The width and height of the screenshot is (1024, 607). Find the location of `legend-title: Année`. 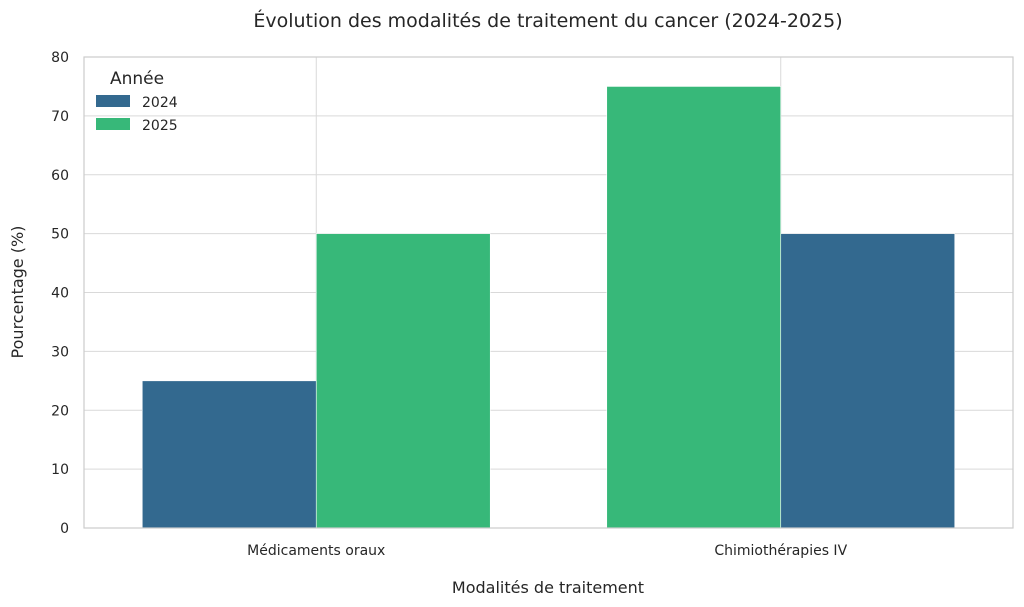

legend-title: Année is located at coordinates (137, 79).